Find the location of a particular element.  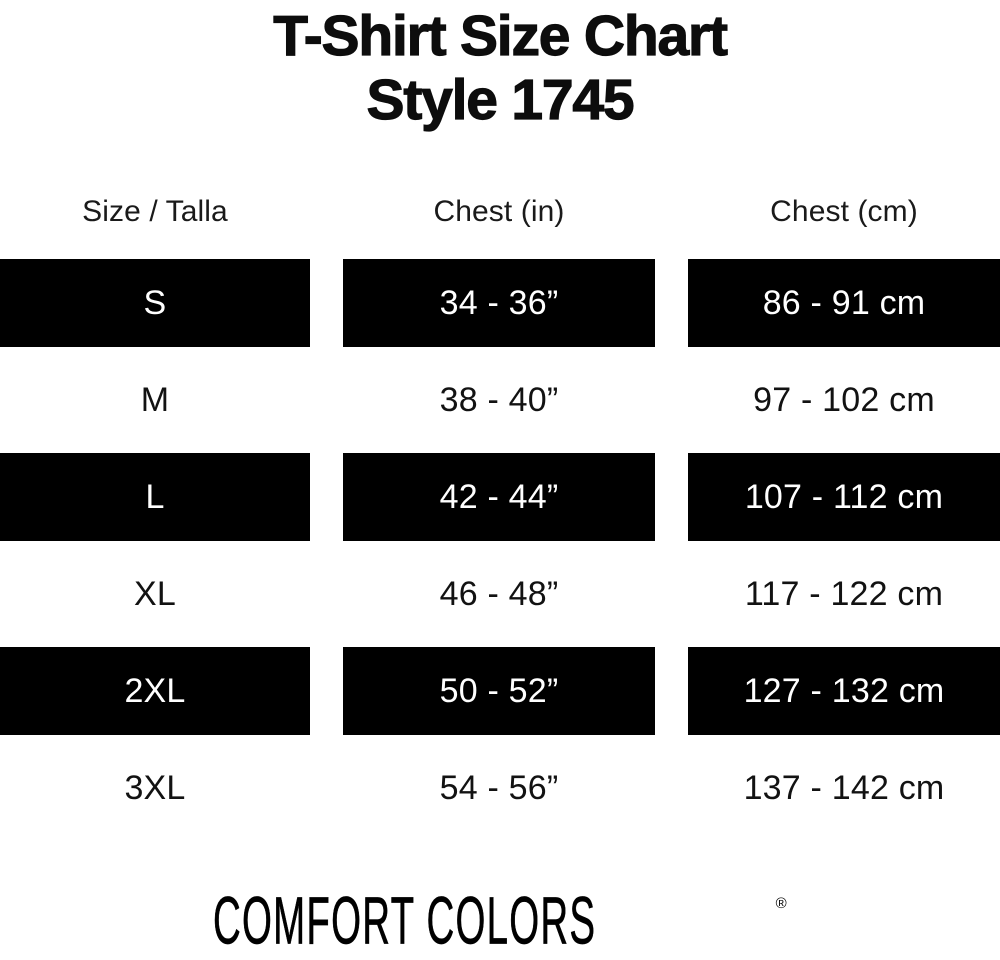

column-header-size: Size / Talla is located at coordinates (155, 211).